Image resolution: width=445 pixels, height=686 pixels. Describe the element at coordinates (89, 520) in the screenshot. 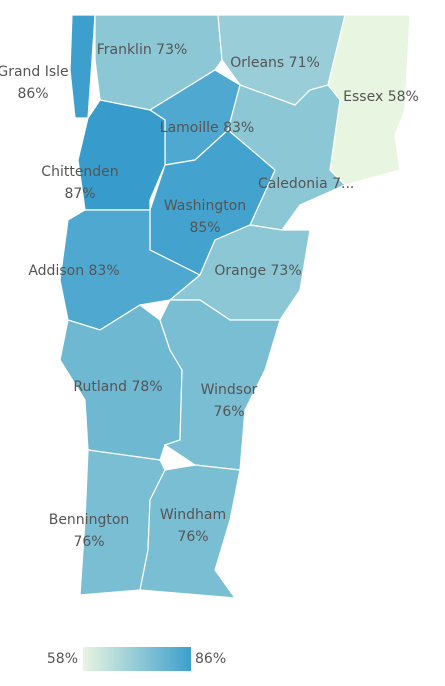

I see `county-label: Bennington` at that location.